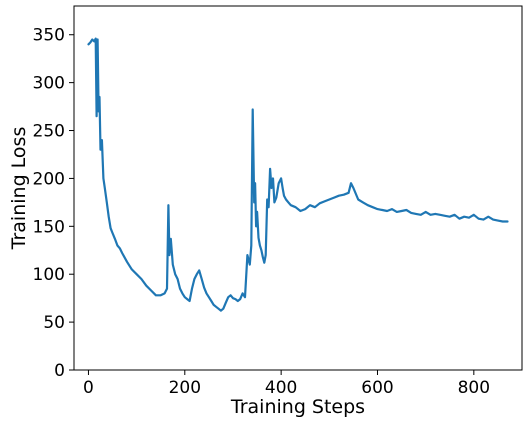 The image size is (525, 423). I want to click on y-axis-label: Training Loss, so click(19, 189).